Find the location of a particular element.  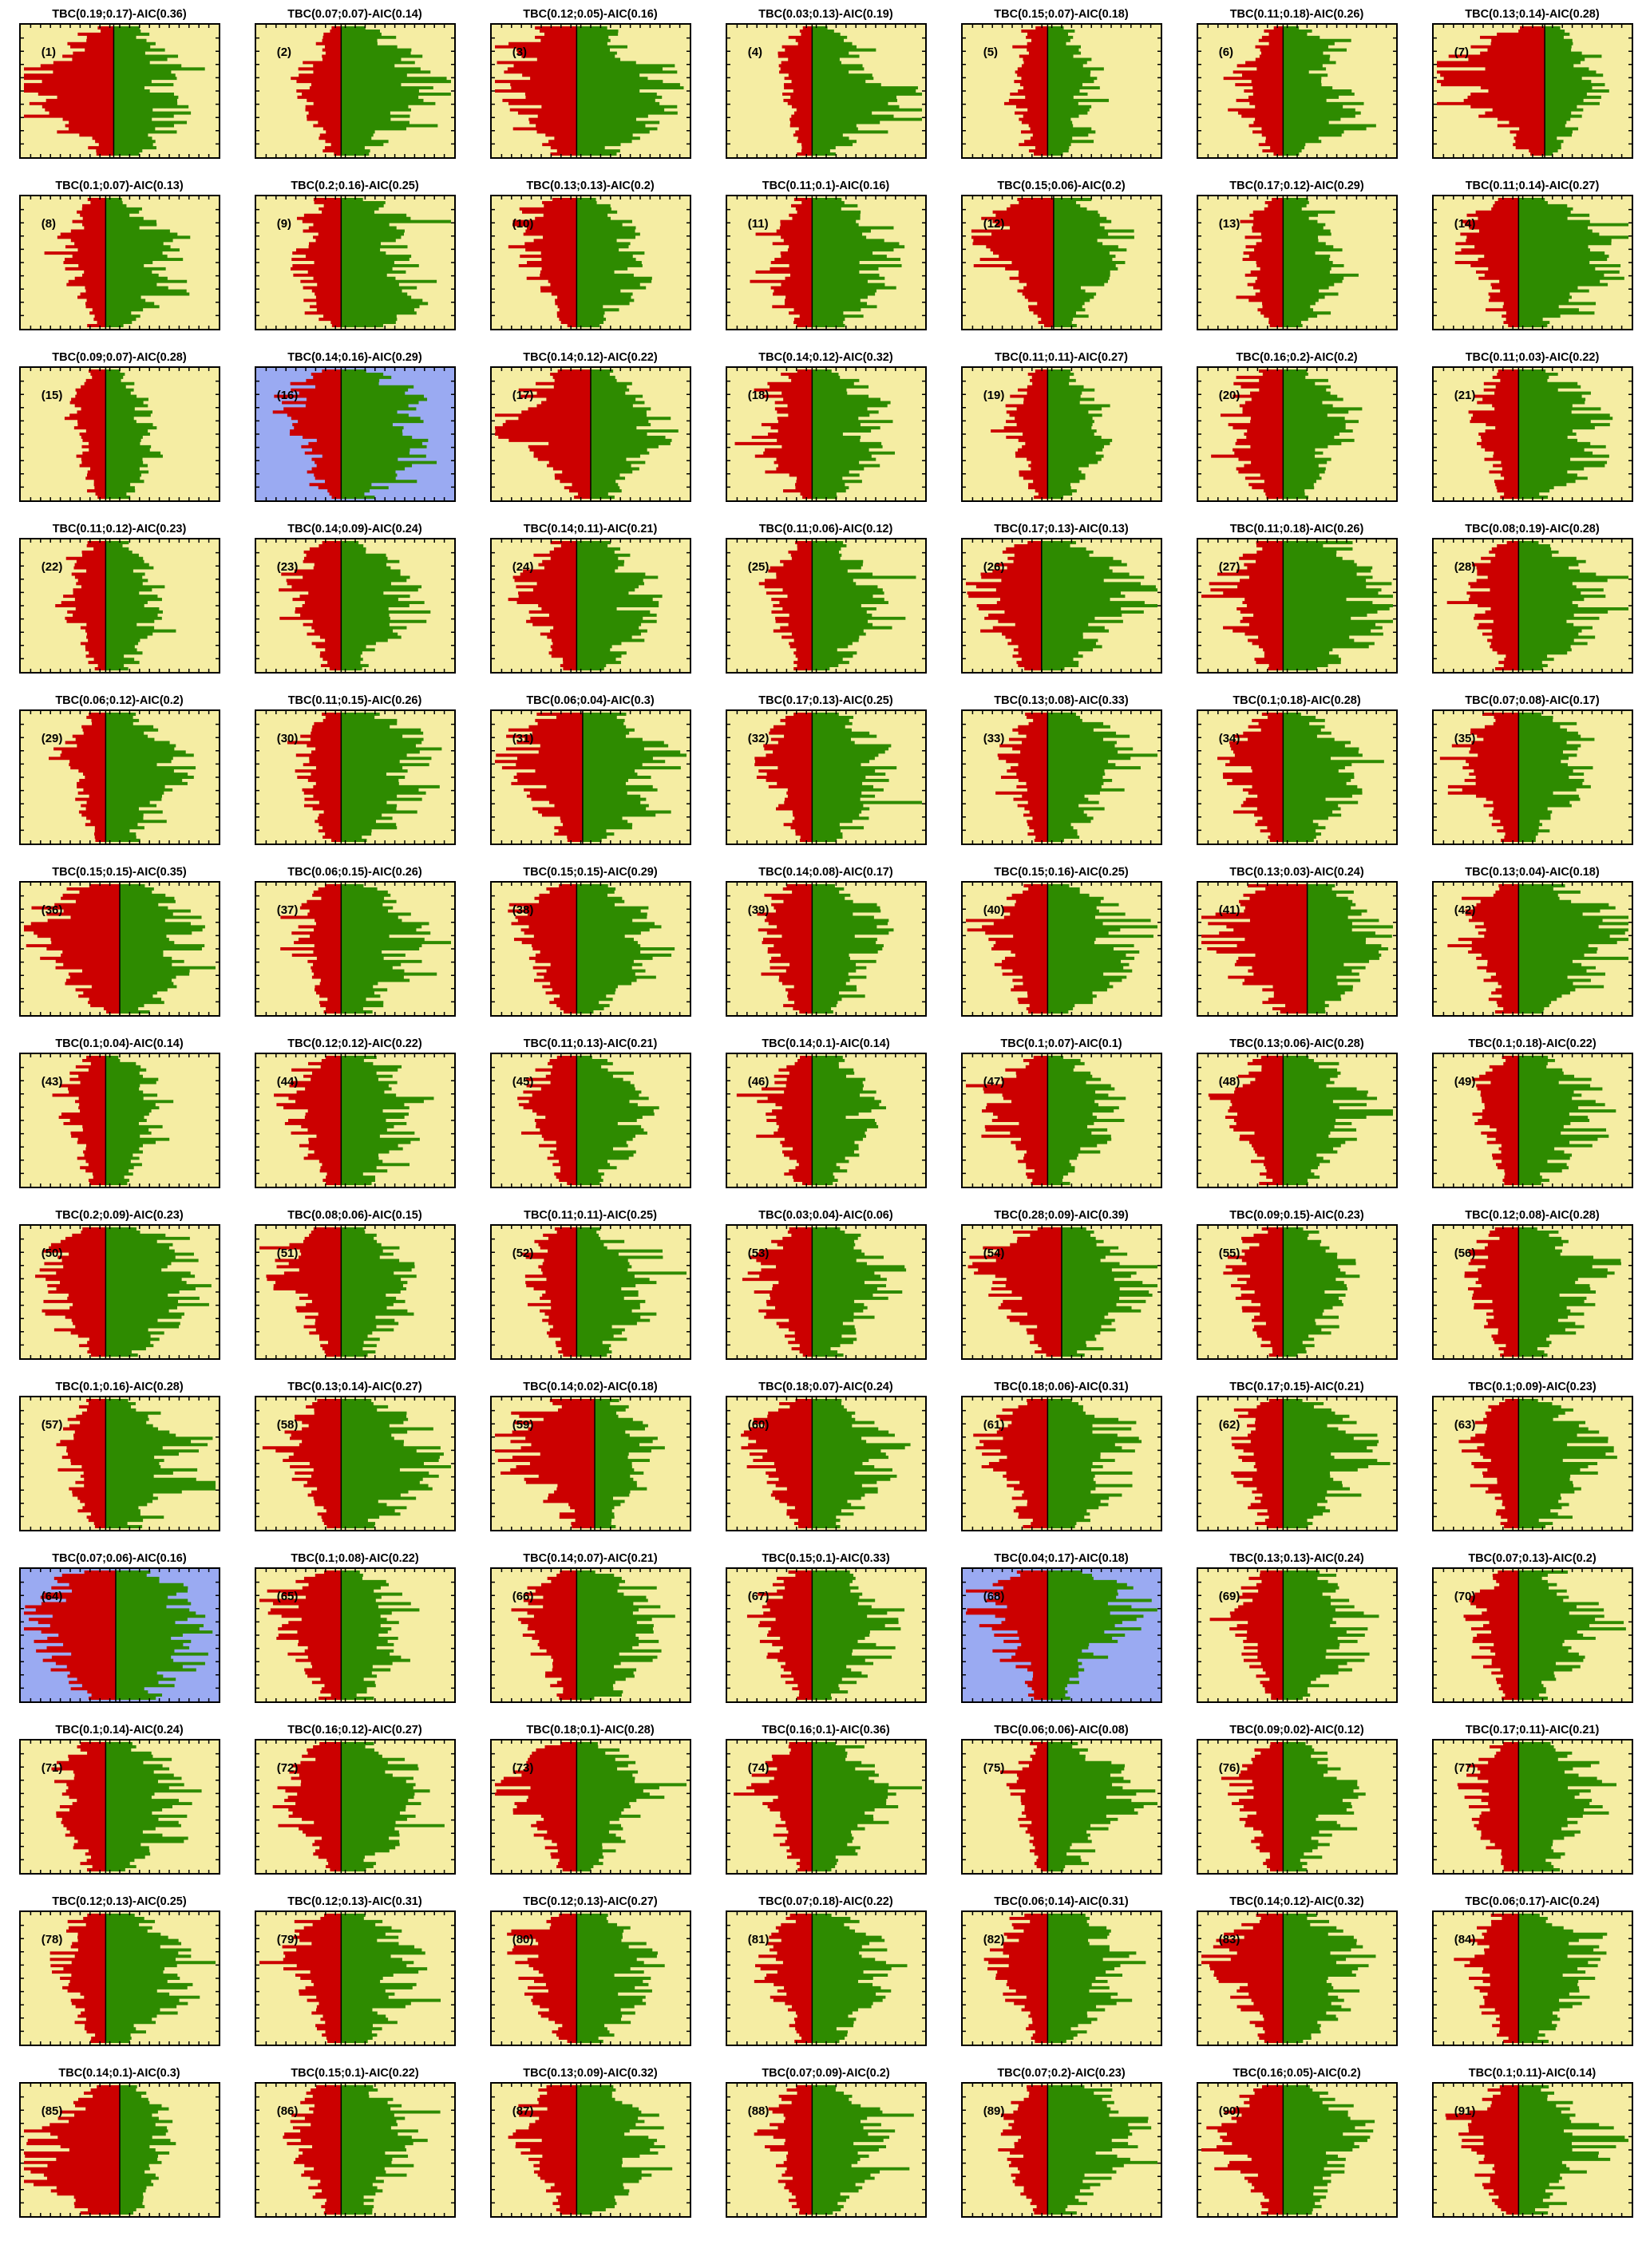

panel-number-label: (25) is located at coordinates (758, 567).